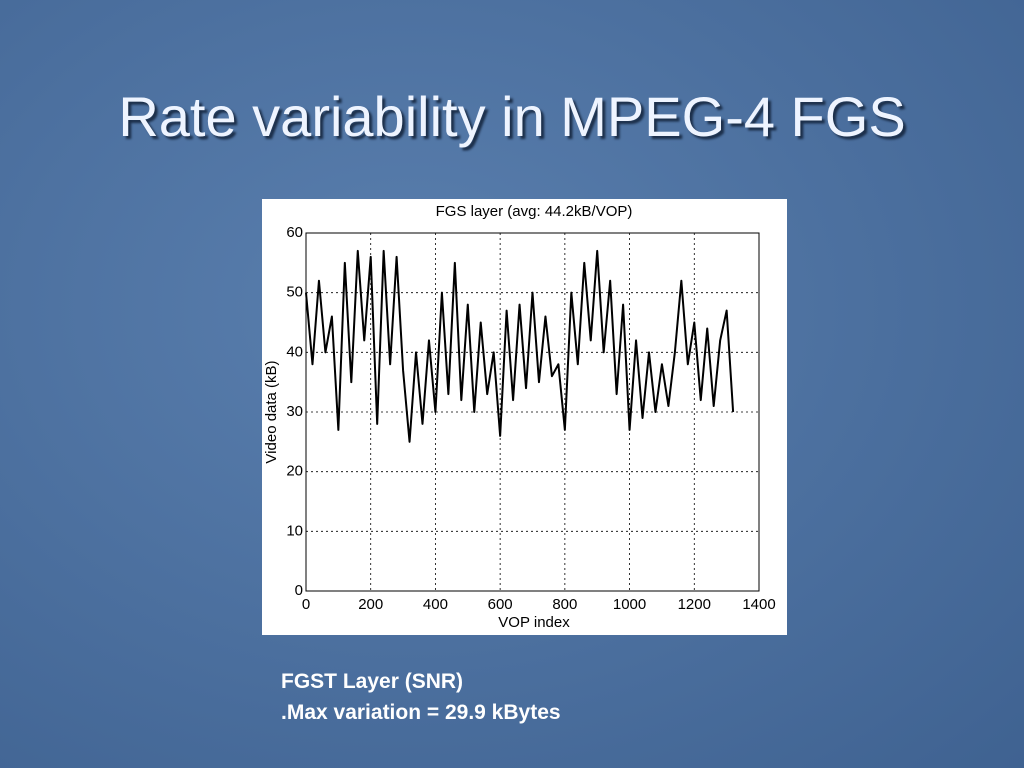  I want to click on chart-title: FGS layer (avg: 44.2kB/VOP), so click(534, 211).